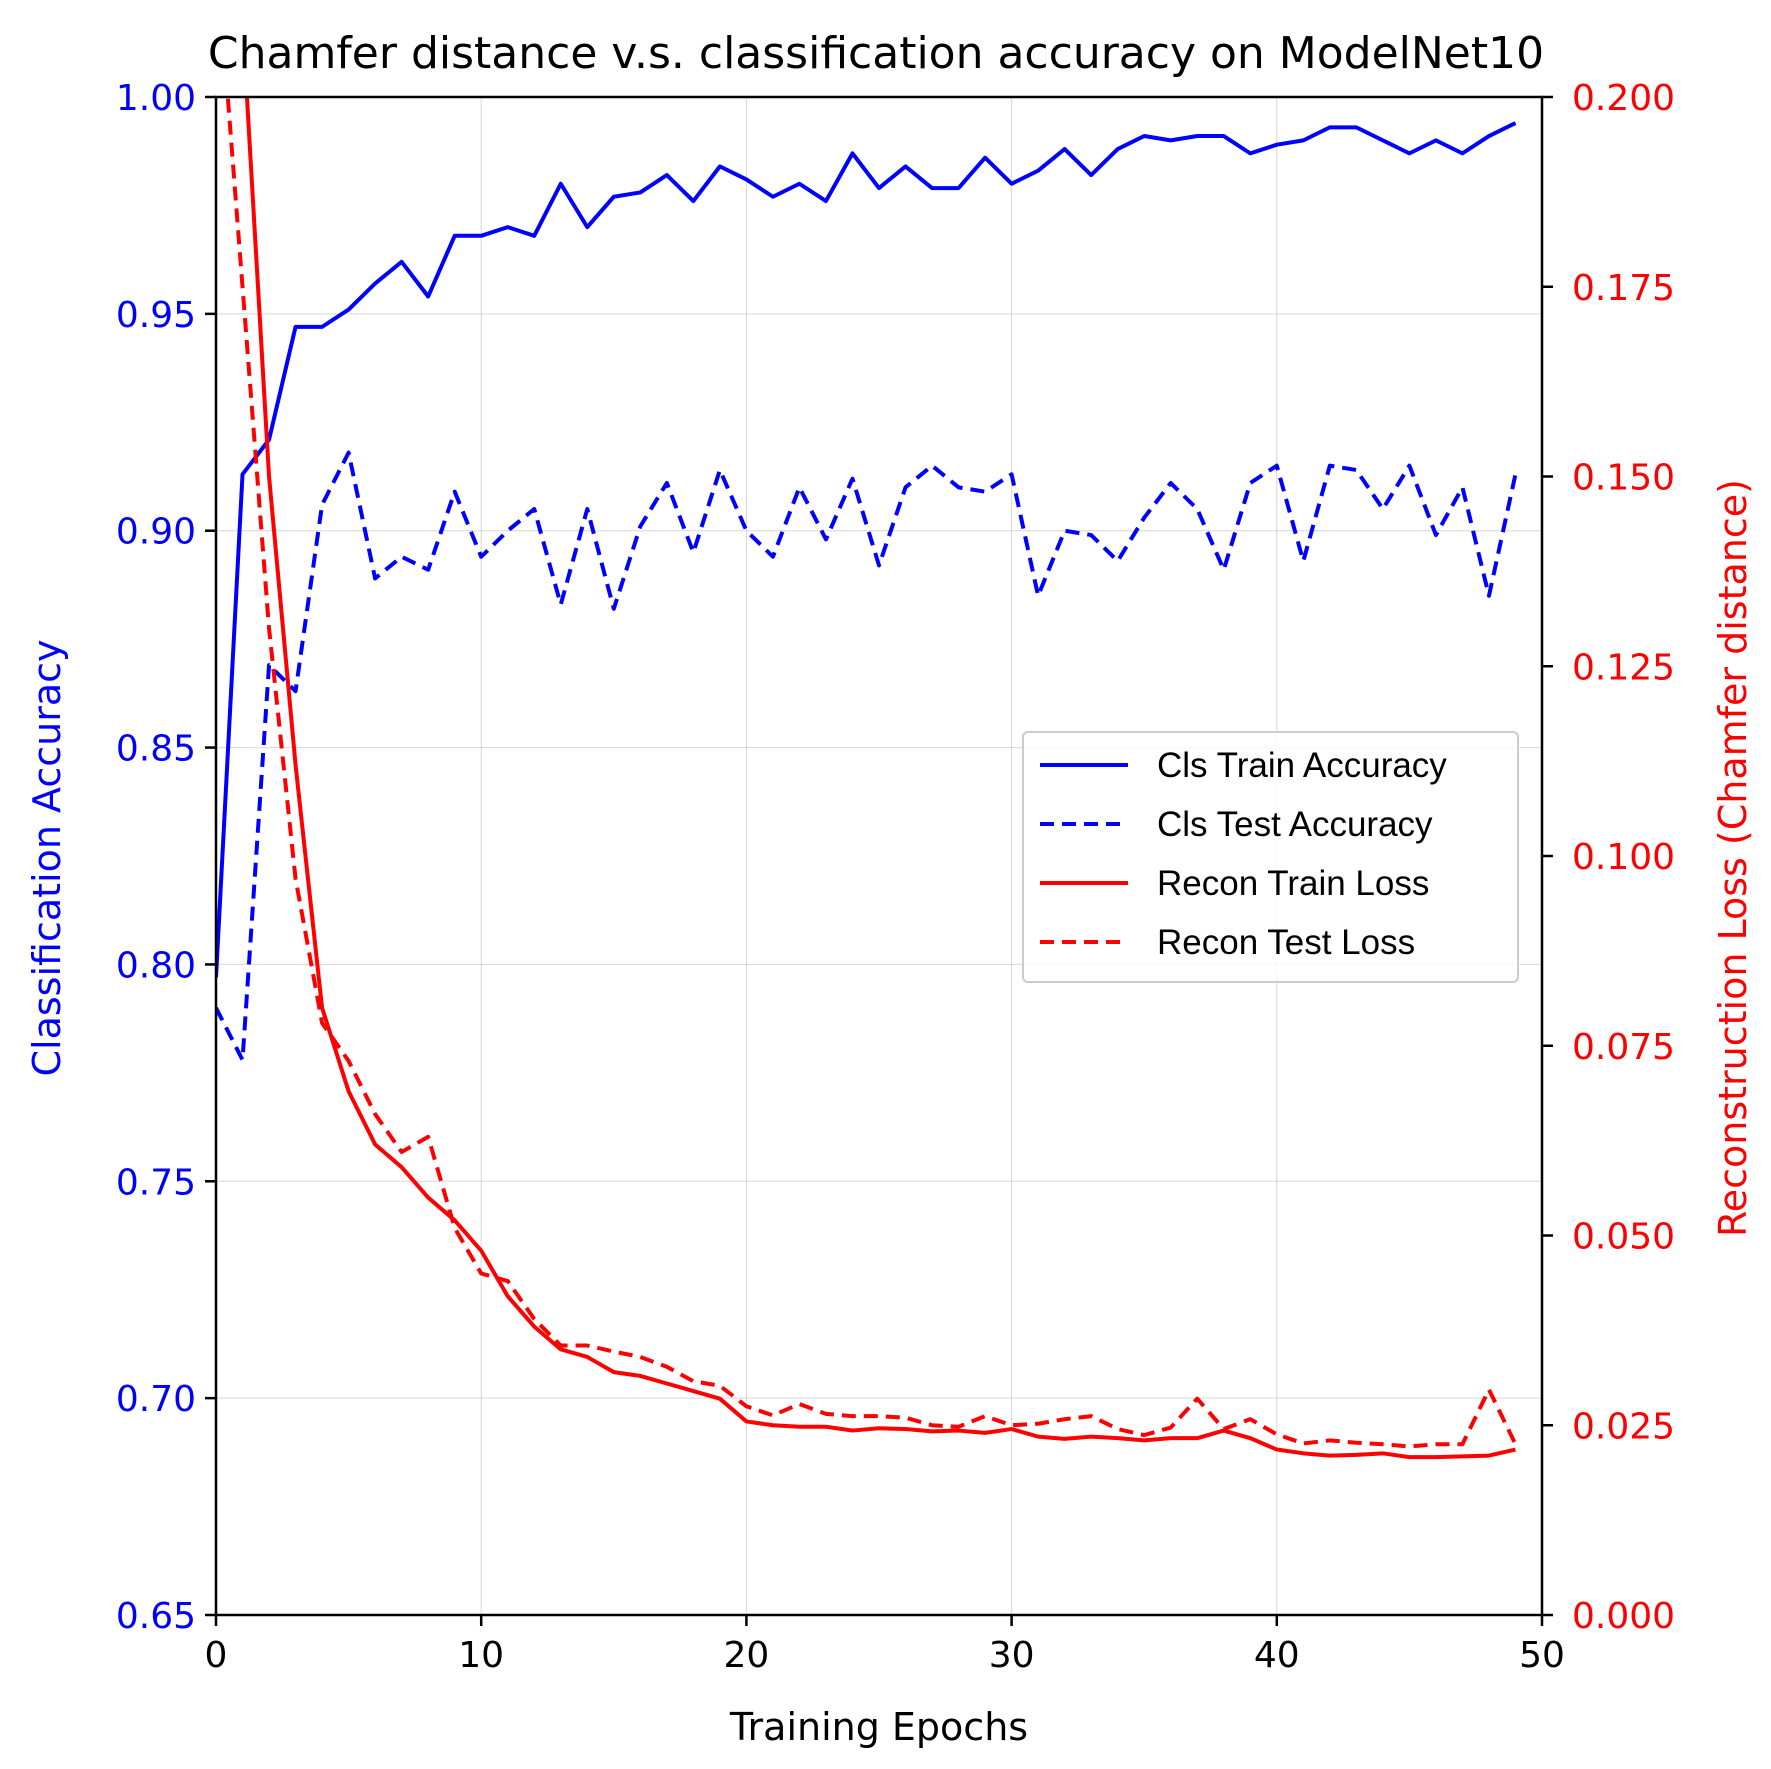 The height and width of the screenshot is (1769, 1771). Describe the element at coordinates (216, 1655) in the screenshot. I see `x-tick-label: 0` at that location.